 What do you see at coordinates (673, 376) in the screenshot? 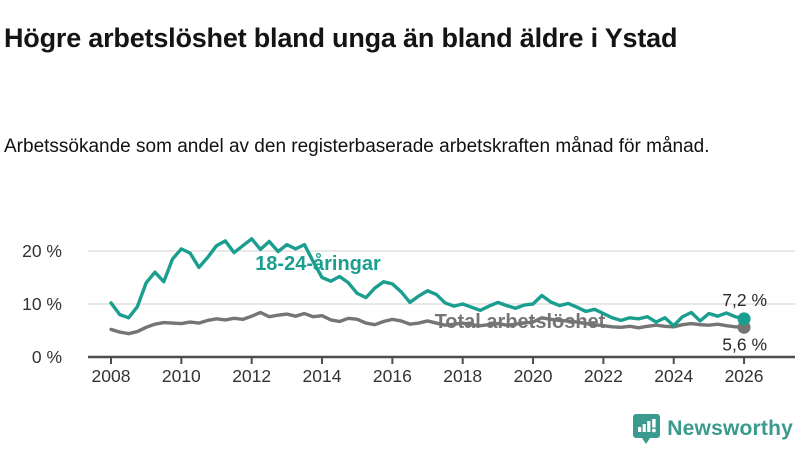
I see `x-axis-tick-label: 2024` at bounding box center [673, 376].